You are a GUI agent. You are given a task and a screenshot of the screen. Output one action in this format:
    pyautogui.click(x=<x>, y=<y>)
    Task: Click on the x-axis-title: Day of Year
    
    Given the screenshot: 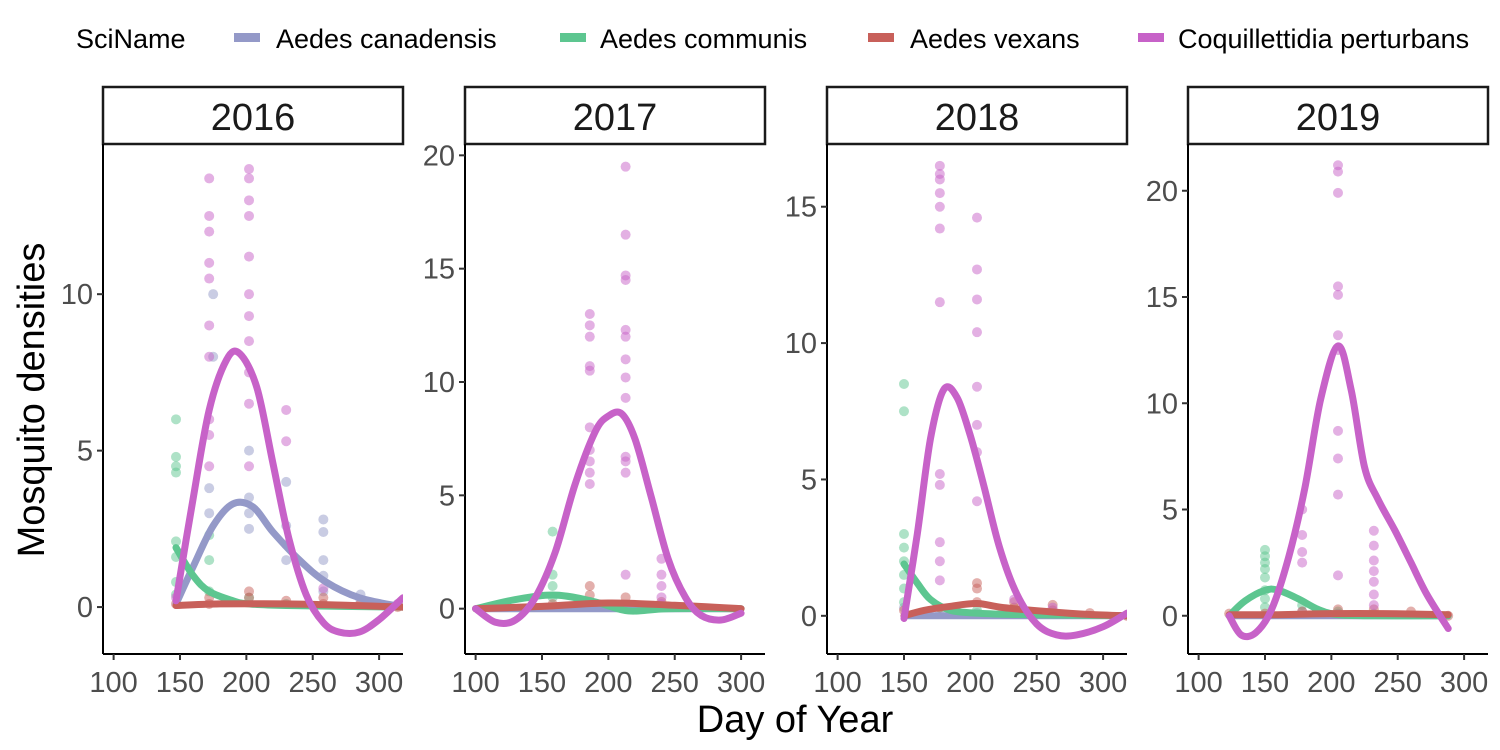 What is the action you would take?
    pyautogui.click(x=795, y=720)
    